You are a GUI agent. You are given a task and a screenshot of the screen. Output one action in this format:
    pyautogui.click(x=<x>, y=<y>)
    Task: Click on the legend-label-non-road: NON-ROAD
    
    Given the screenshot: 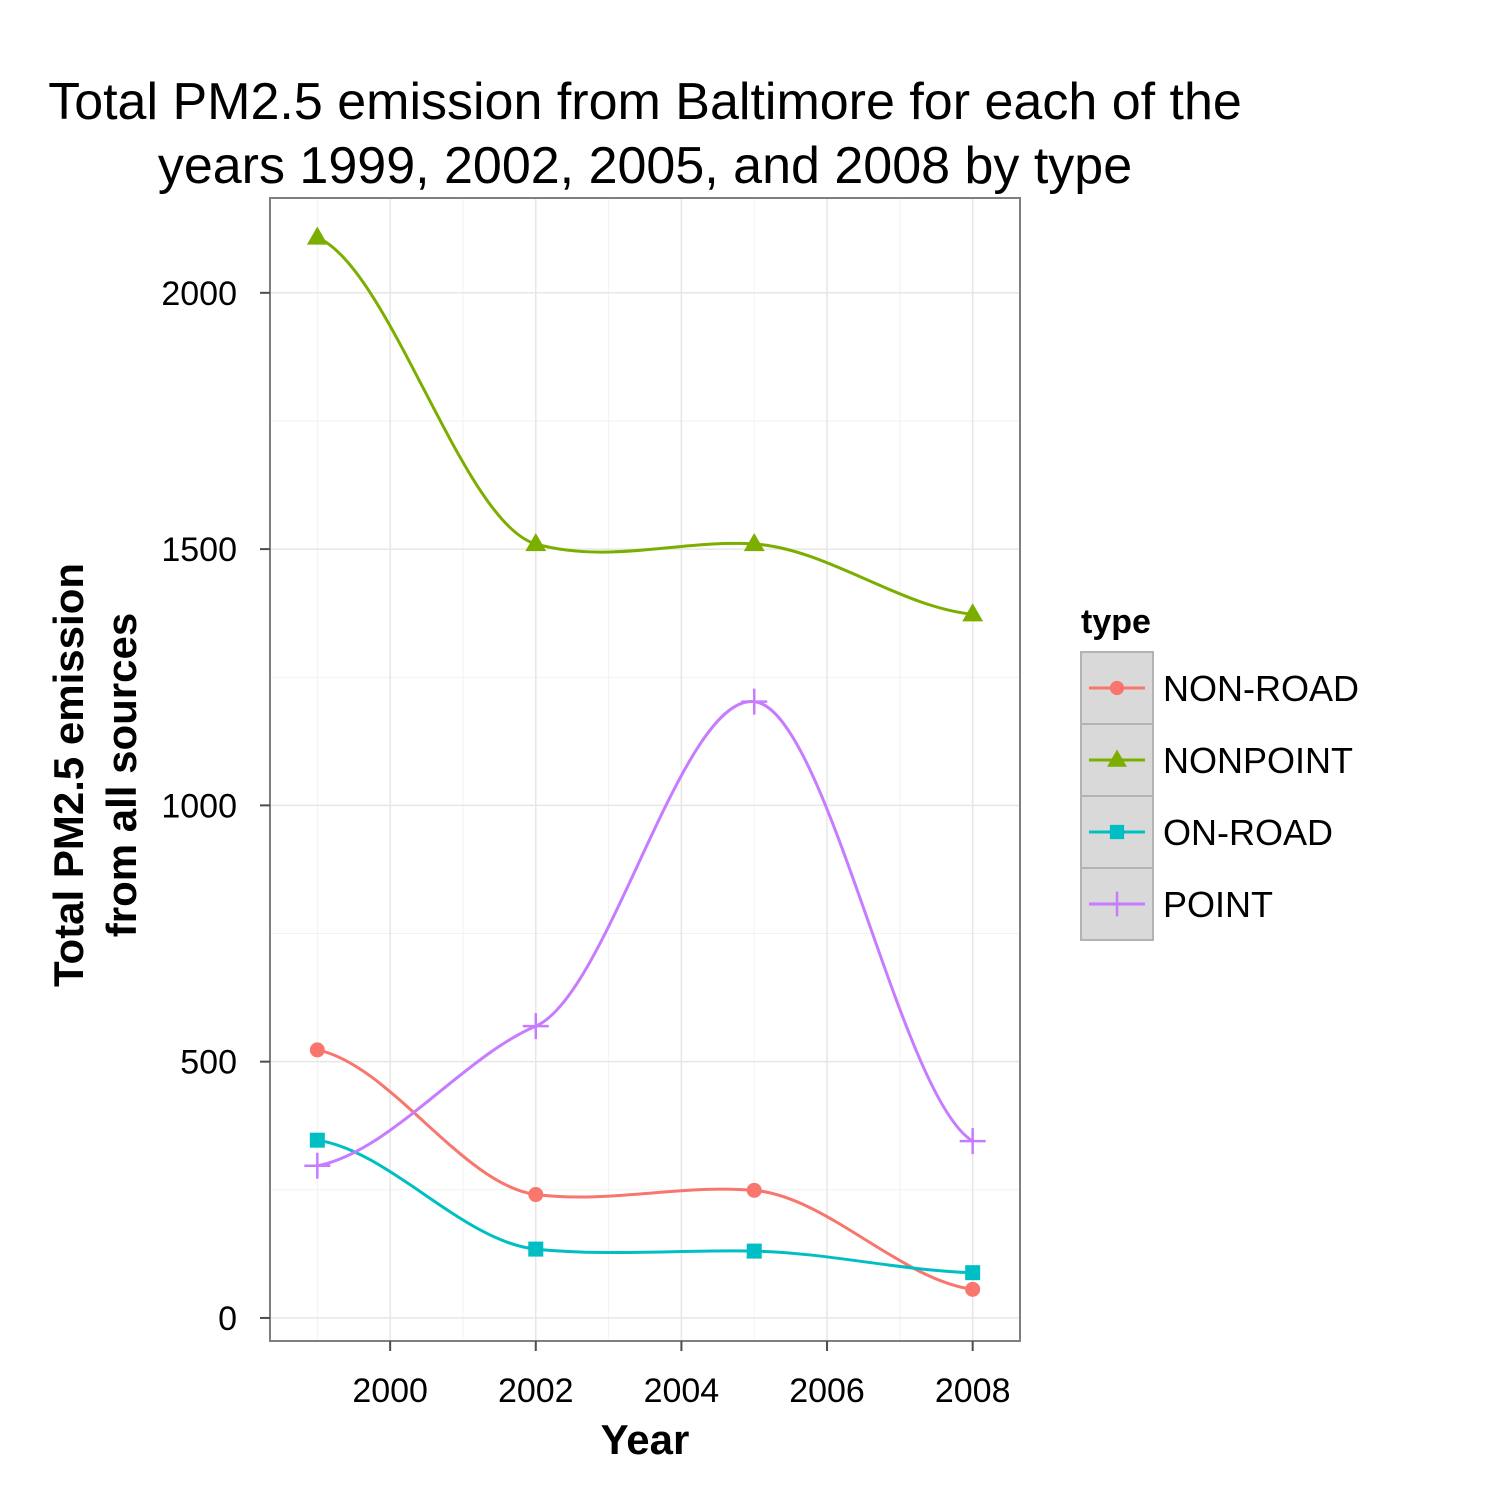 What is the action you would take?
    pyautogui.click(x=1261, y=688)
    